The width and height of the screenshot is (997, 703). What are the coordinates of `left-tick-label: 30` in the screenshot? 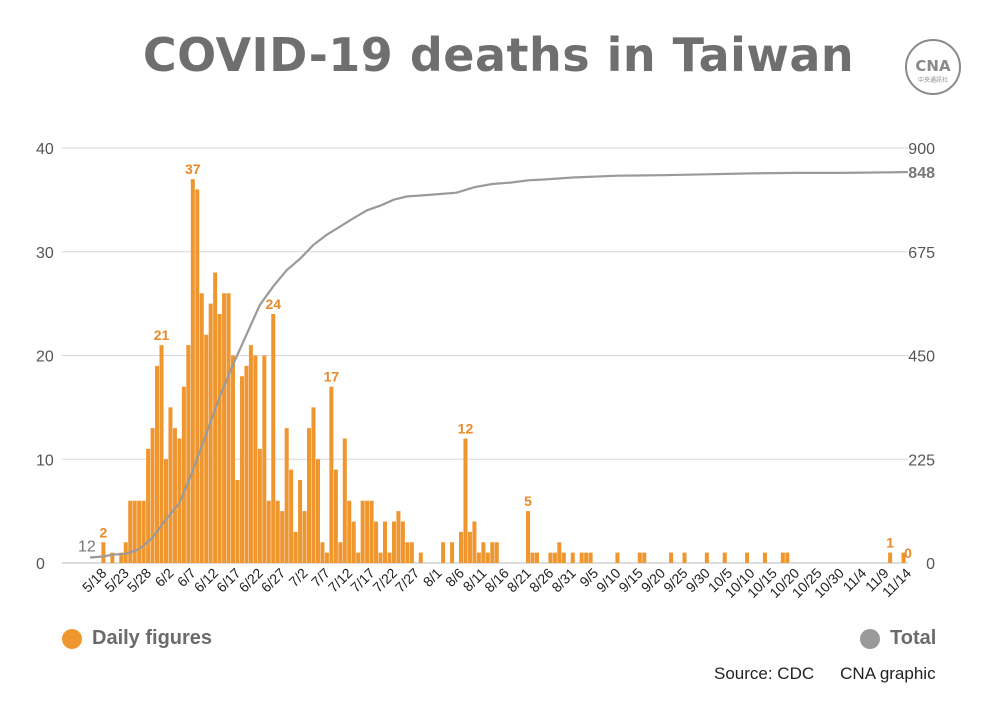 It's located at (45, 253).